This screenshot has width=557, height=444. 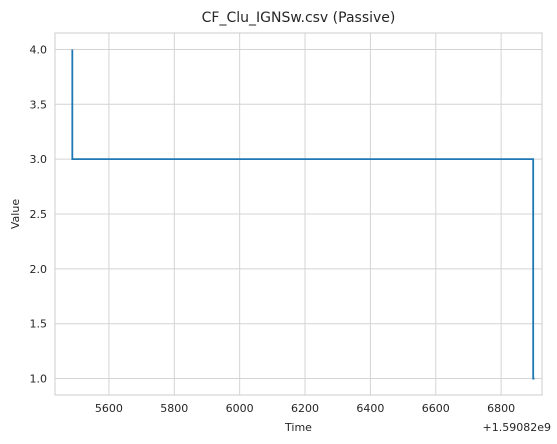 I want to click on y-tick-label: 1.5, so click(x=39, y=324).